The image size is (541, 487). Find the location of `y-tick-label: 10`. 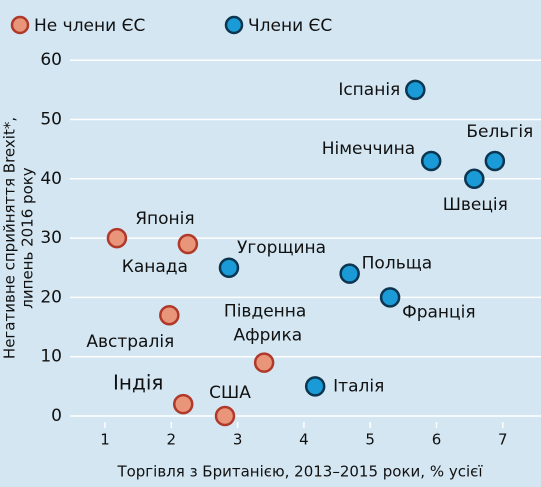

y-tick-label: 10 is located at coordinates (51, 357).